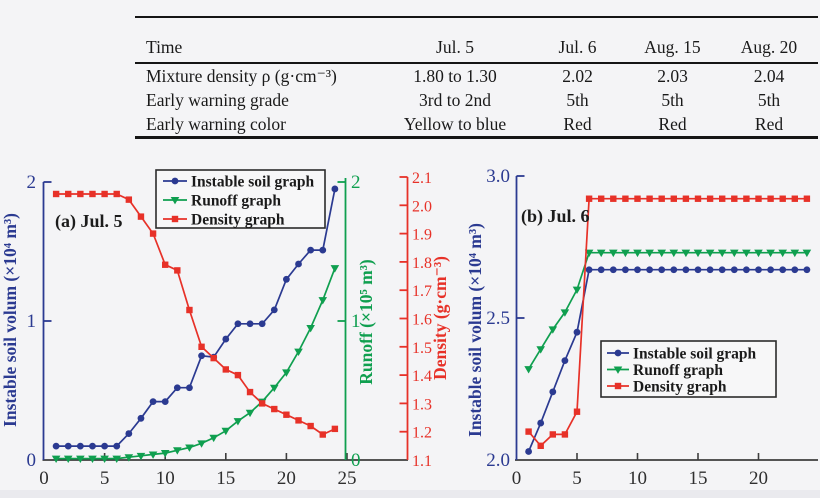  Describe the element at coordinates (577, 47) in the screenshot. I see `table-header-jul6: Jul. 6` at that location.